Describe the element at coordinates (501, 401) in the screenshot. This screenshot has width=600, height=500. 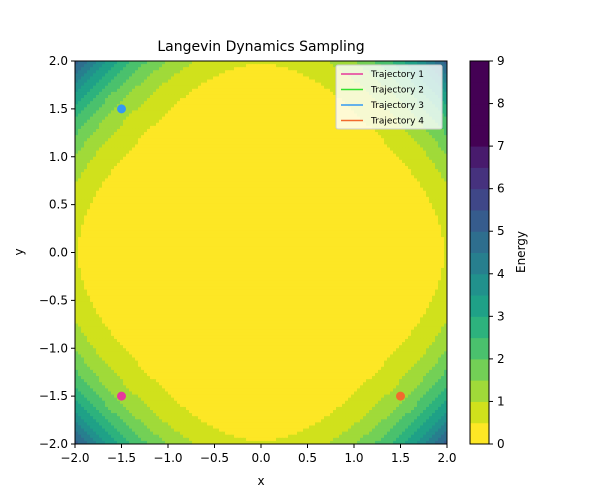
I see `colorbar-tick-label: 1` at that location.